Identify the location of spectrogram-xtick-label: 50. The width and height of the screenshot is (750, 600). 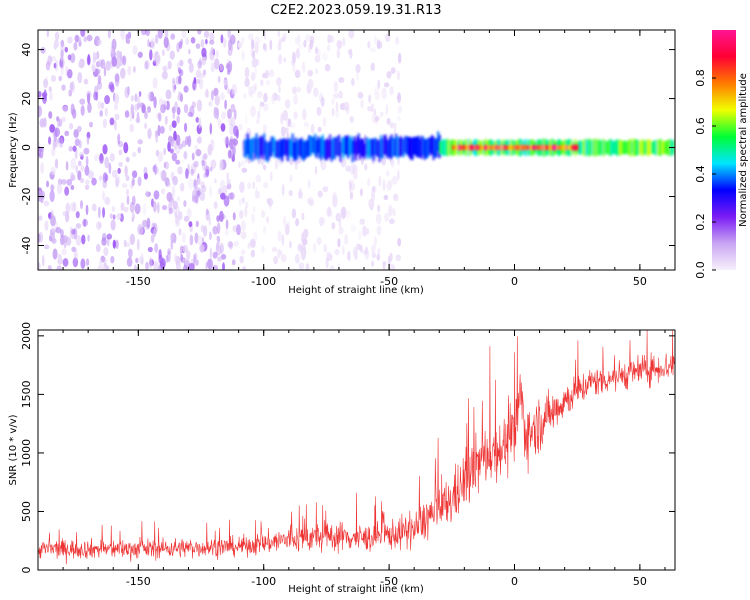
(640, 281).